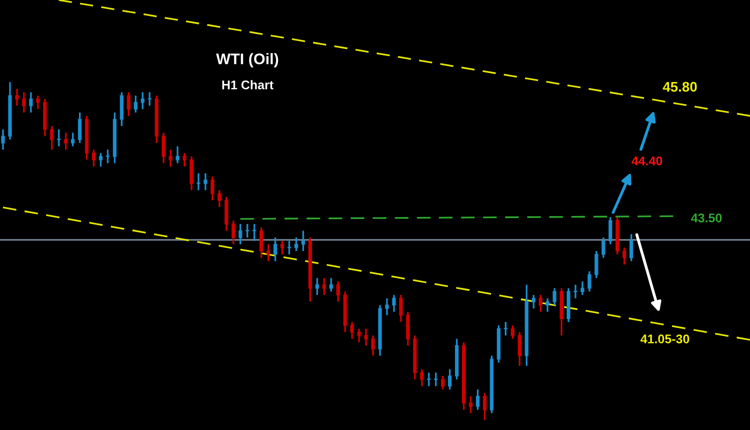 This screenshot has height=430, width=750. Describe the element at coordinates (706, 217) in the screenshot. I see `series-label: 43.50` at that location.